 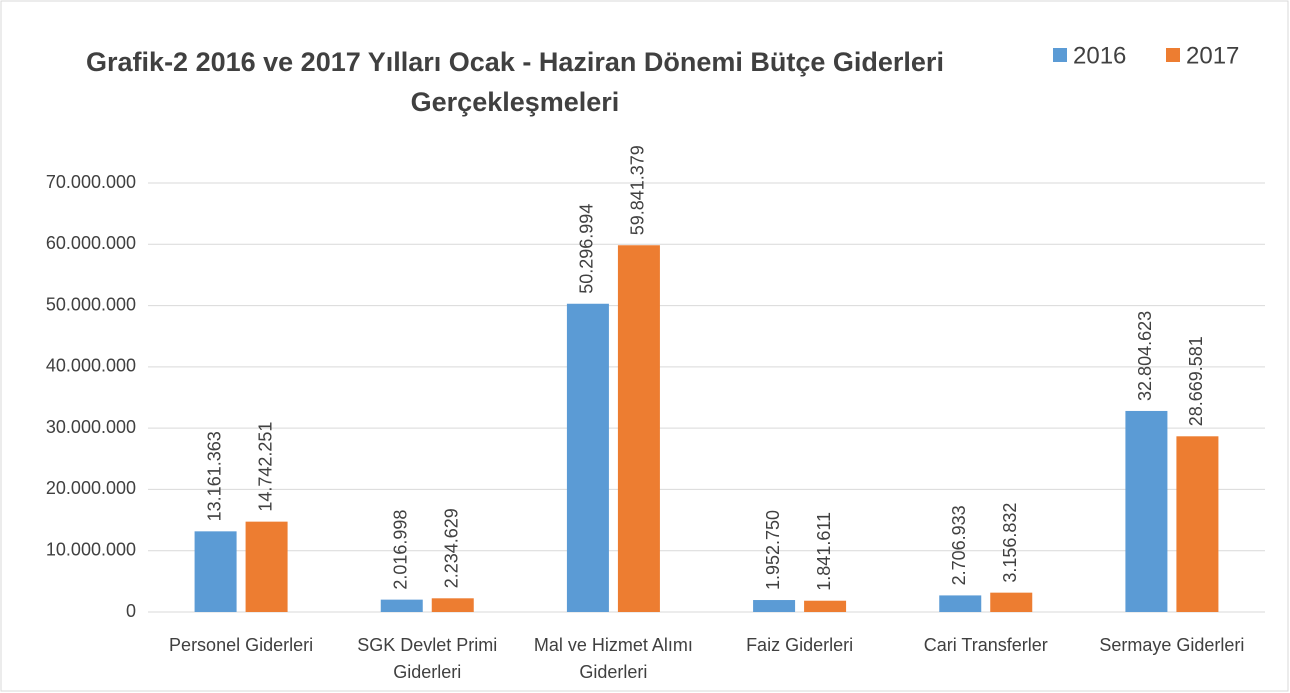 What do you see at coordinates (1145, 356) in the screenshot?
I see `value-label: 32.804.623` at bounding box center [1145, 356].